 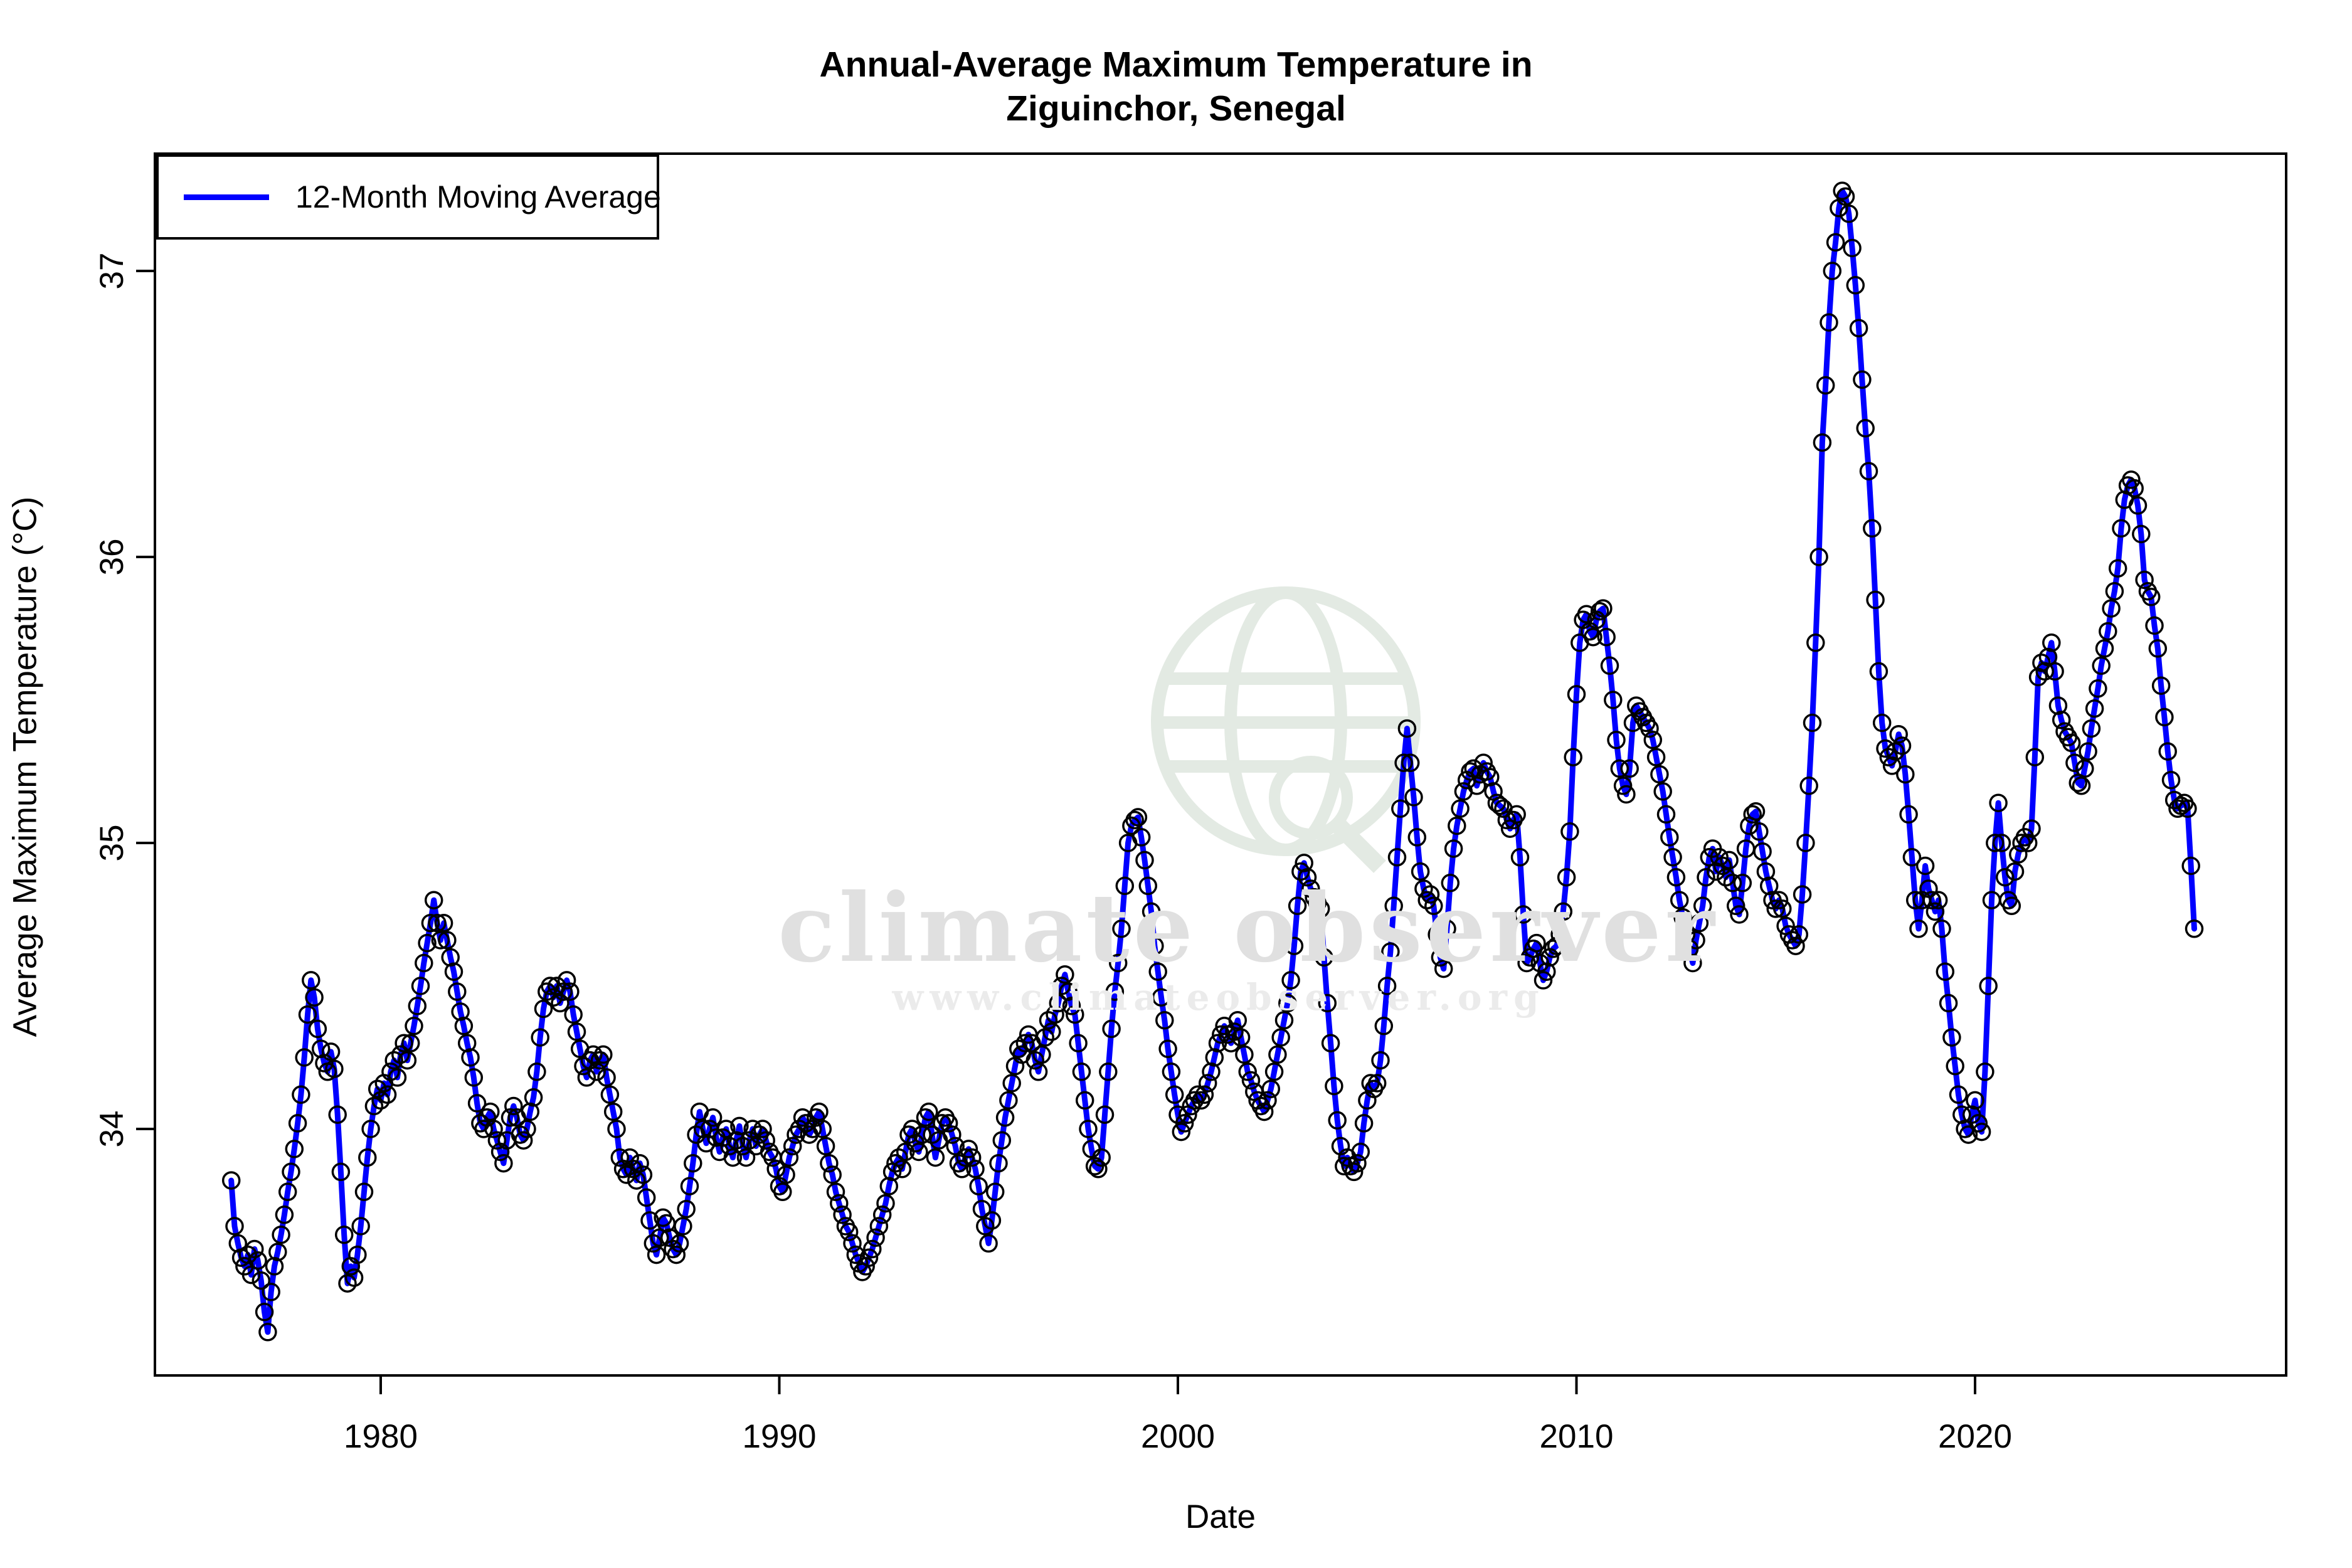 What do you see at coordinates (124, 701) in the screenshot?
I see `y-axis-ticks: 34 35 36 37` at bounding box center [124, 701].